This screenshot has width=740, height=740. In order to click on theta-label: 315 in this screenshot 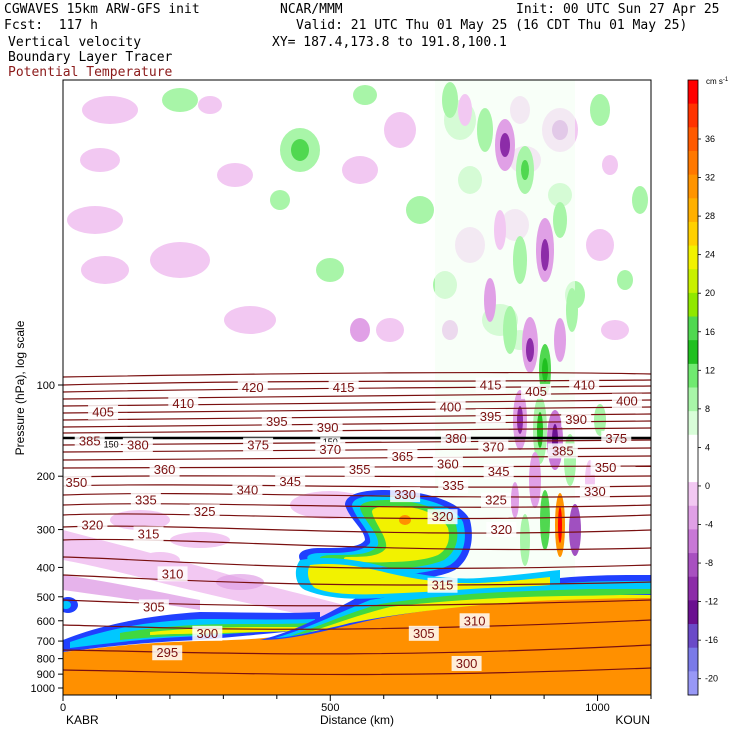, I will do `click(443, 585)`.